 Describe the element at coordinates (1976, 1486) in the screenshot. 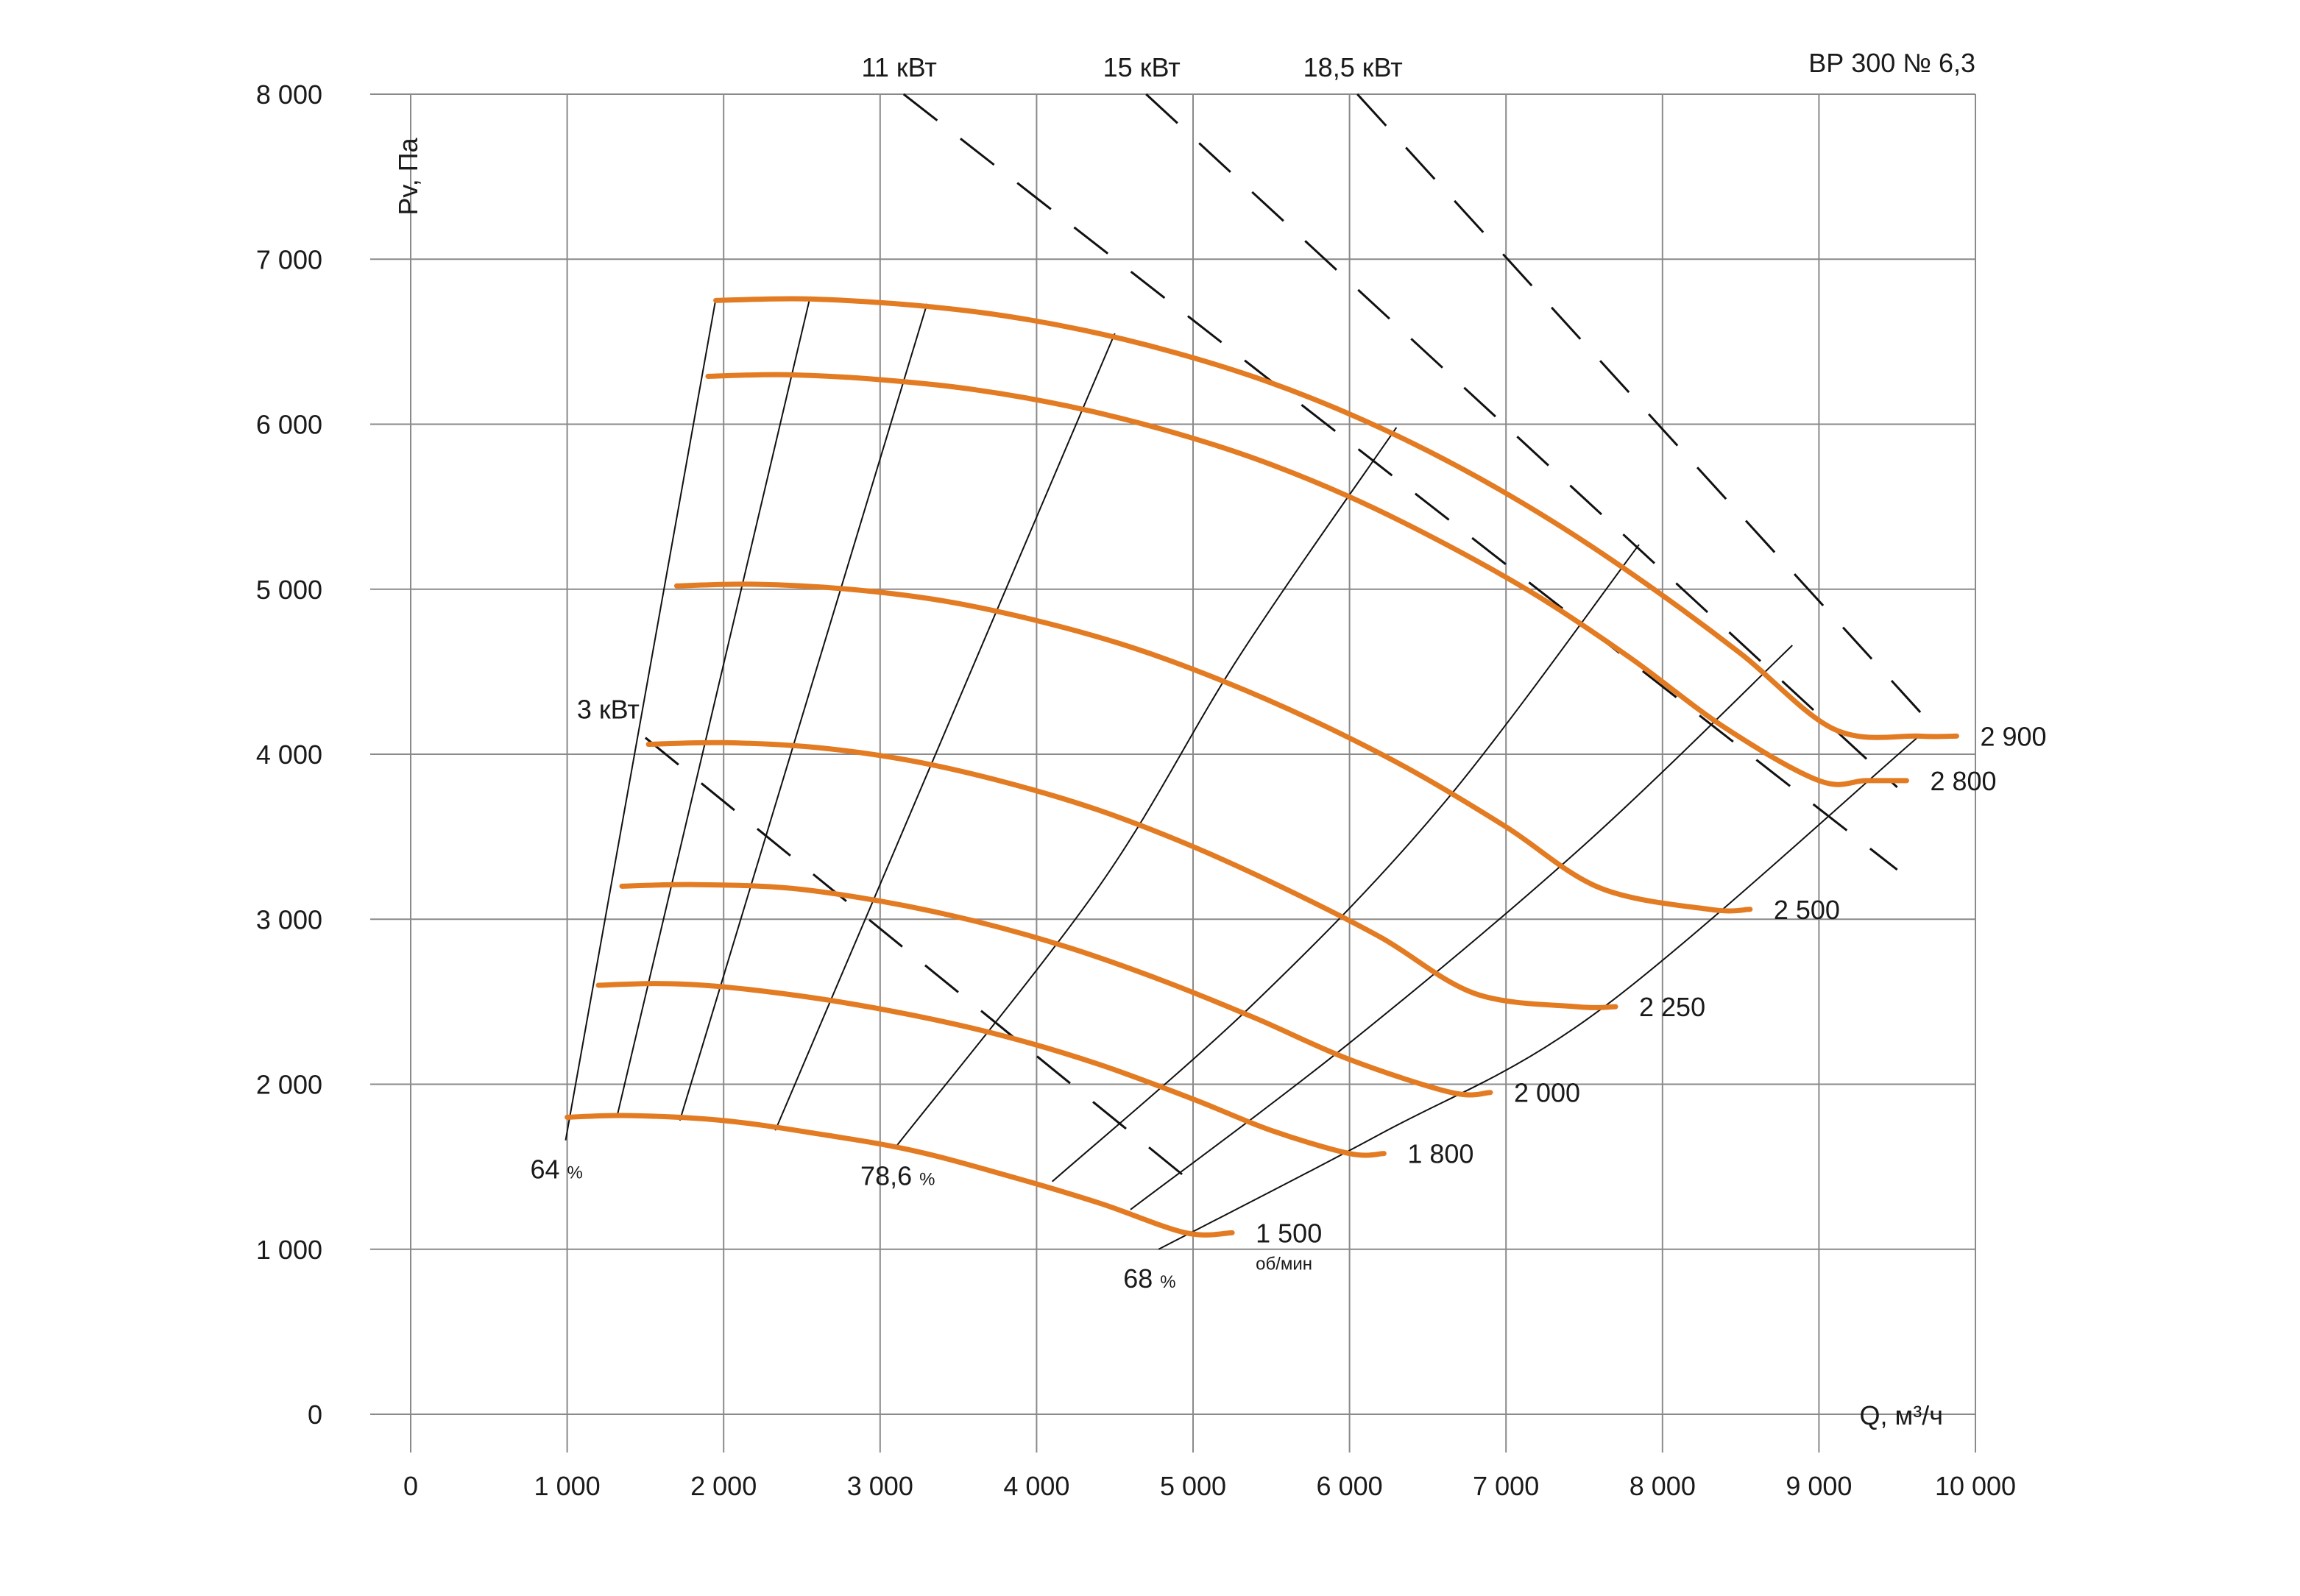

I see `x-tick-label: 10 000` at that location.